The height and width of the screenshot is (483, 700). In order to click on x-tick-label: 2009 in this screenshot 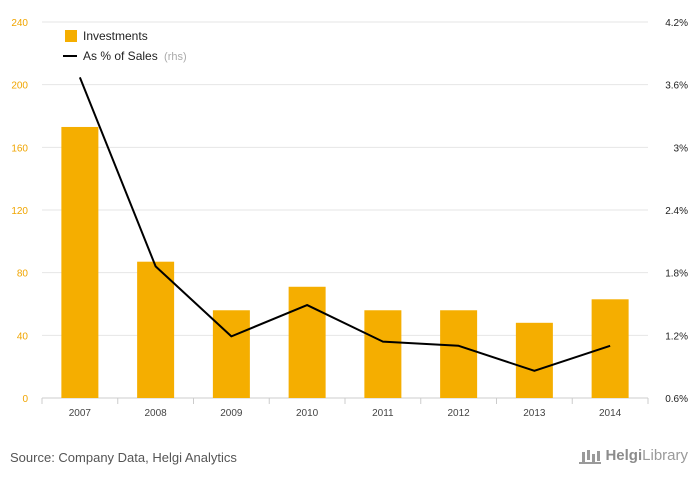, I will do `click(231, 413)`.